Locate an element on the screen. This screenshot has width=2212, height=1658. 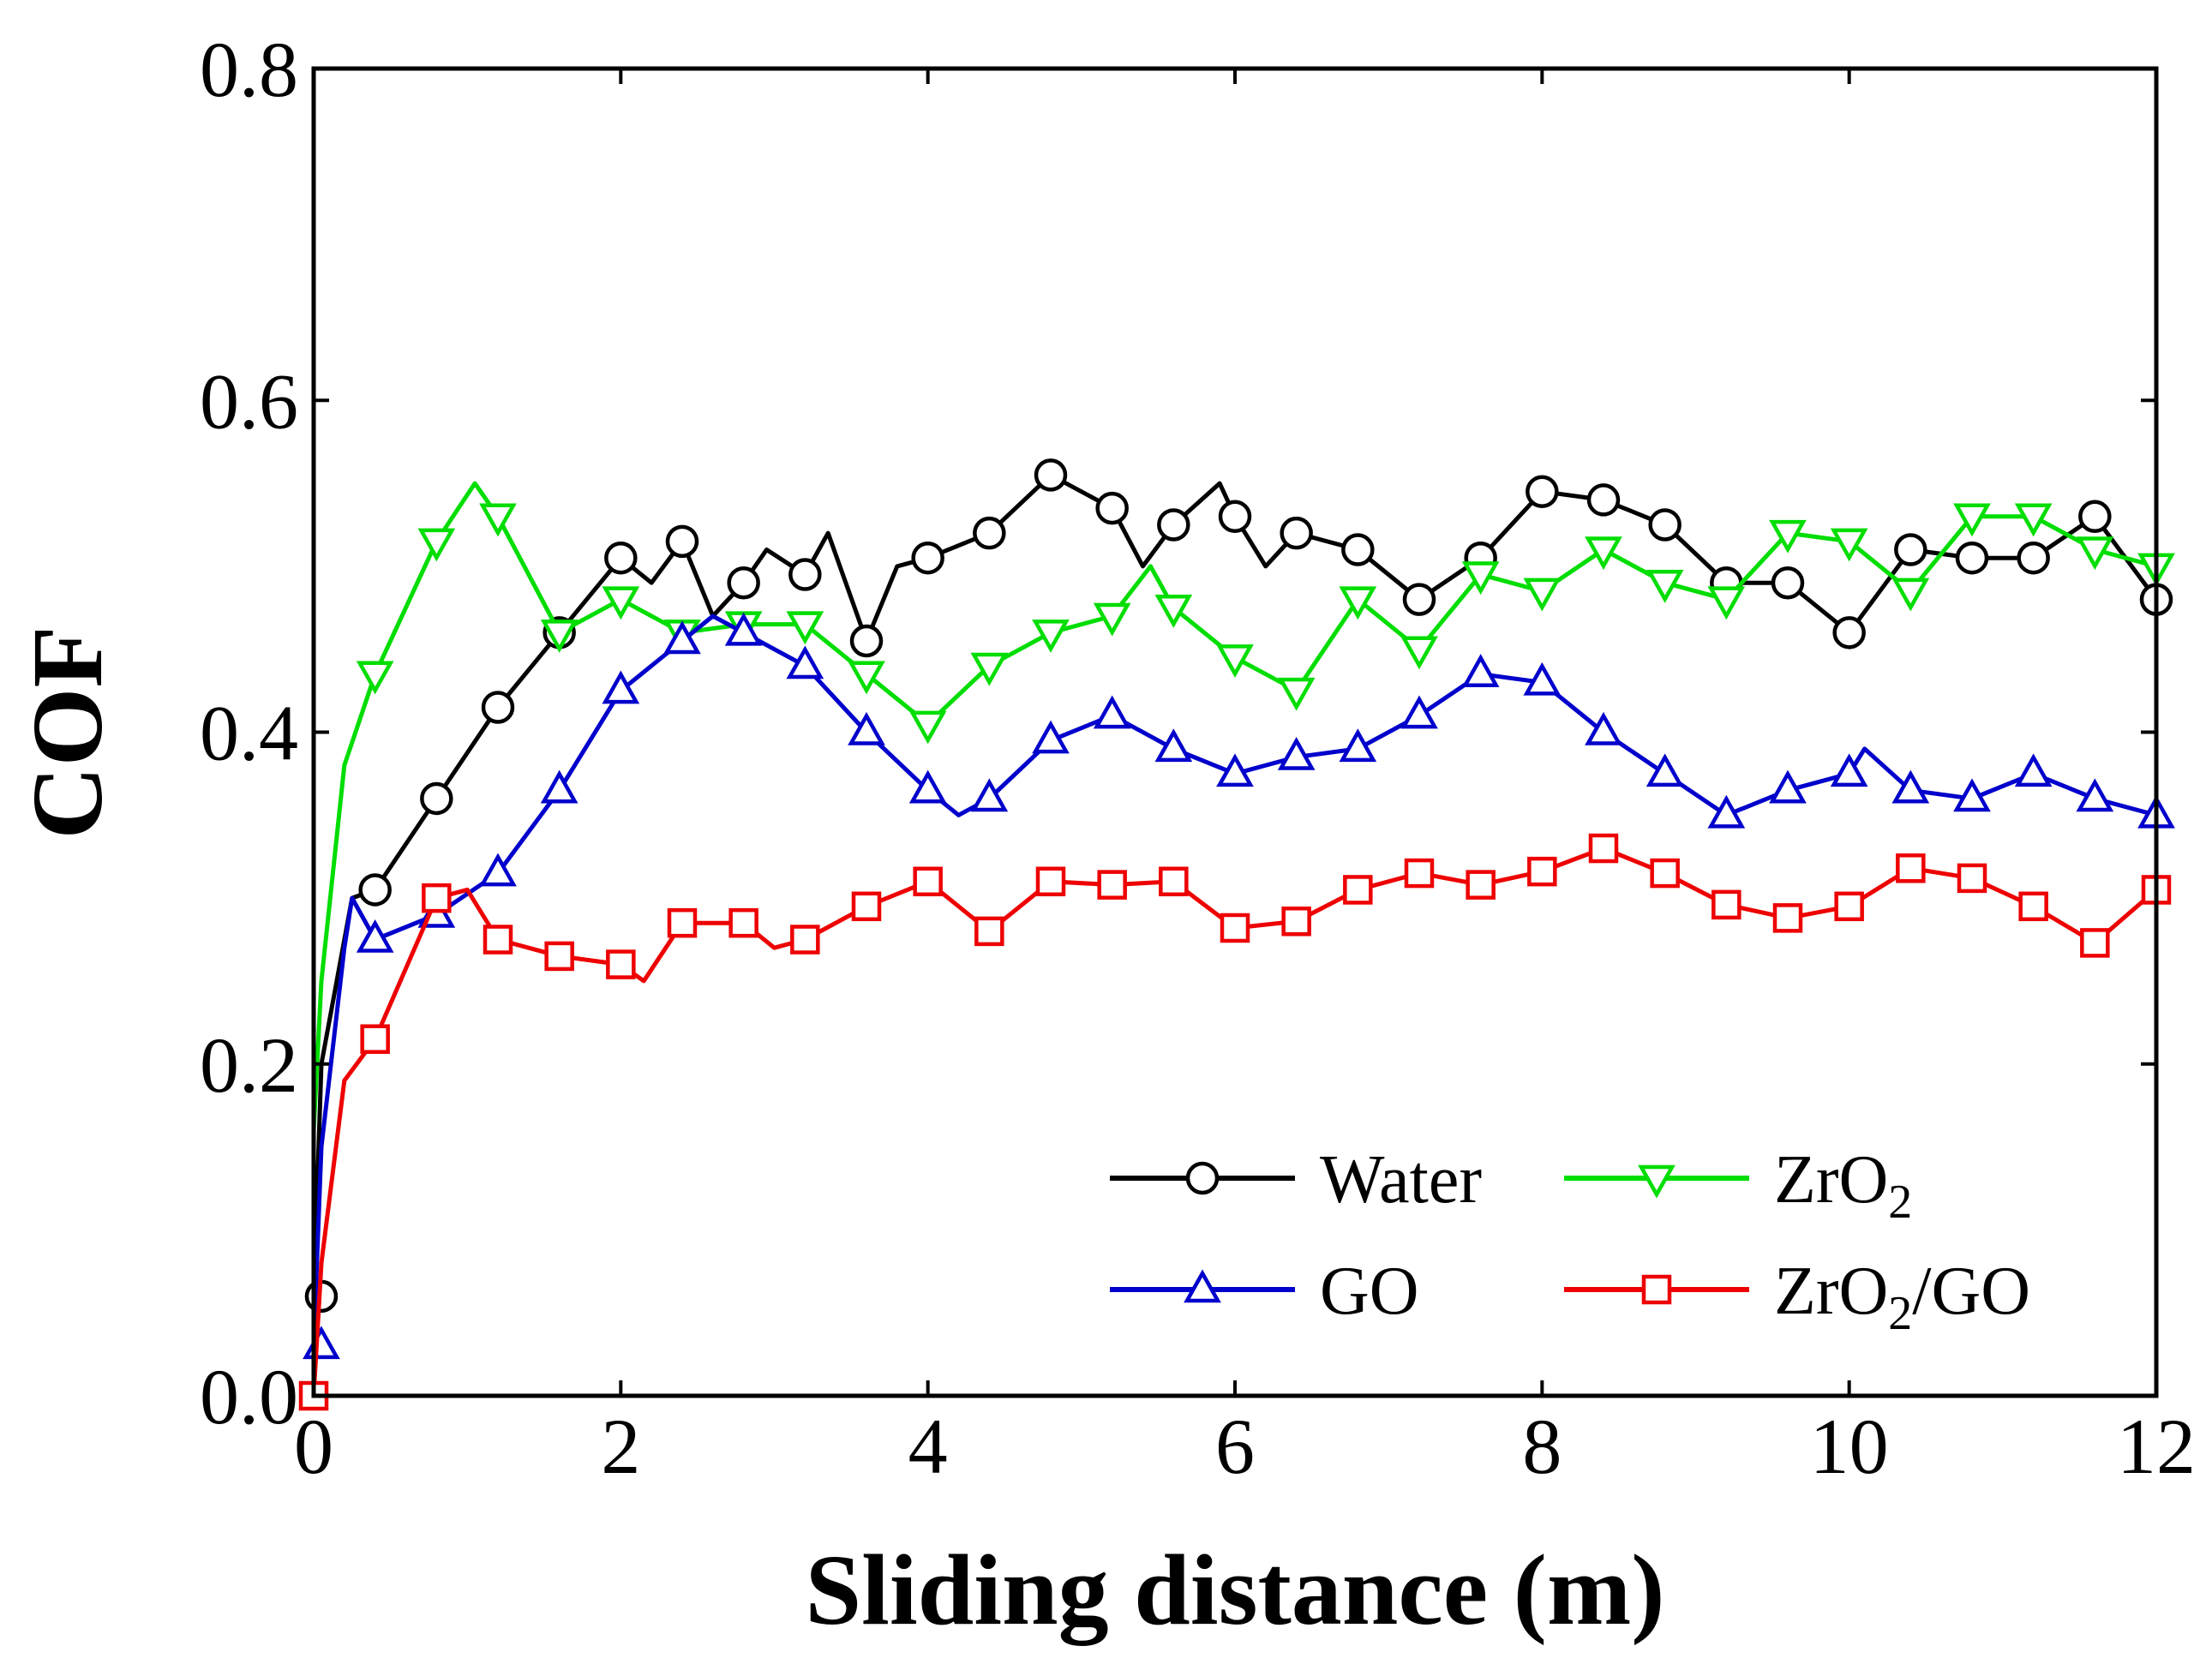
legend-item-zro2-go: ZrO2/GO is located at coordinates (1797, 1297).